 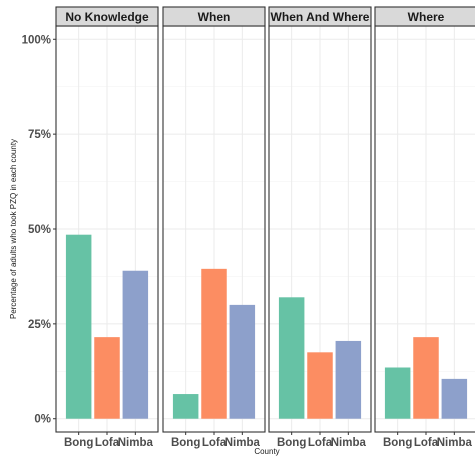 I want to click on facet-strip-label: When, so click(x=214, y=17).